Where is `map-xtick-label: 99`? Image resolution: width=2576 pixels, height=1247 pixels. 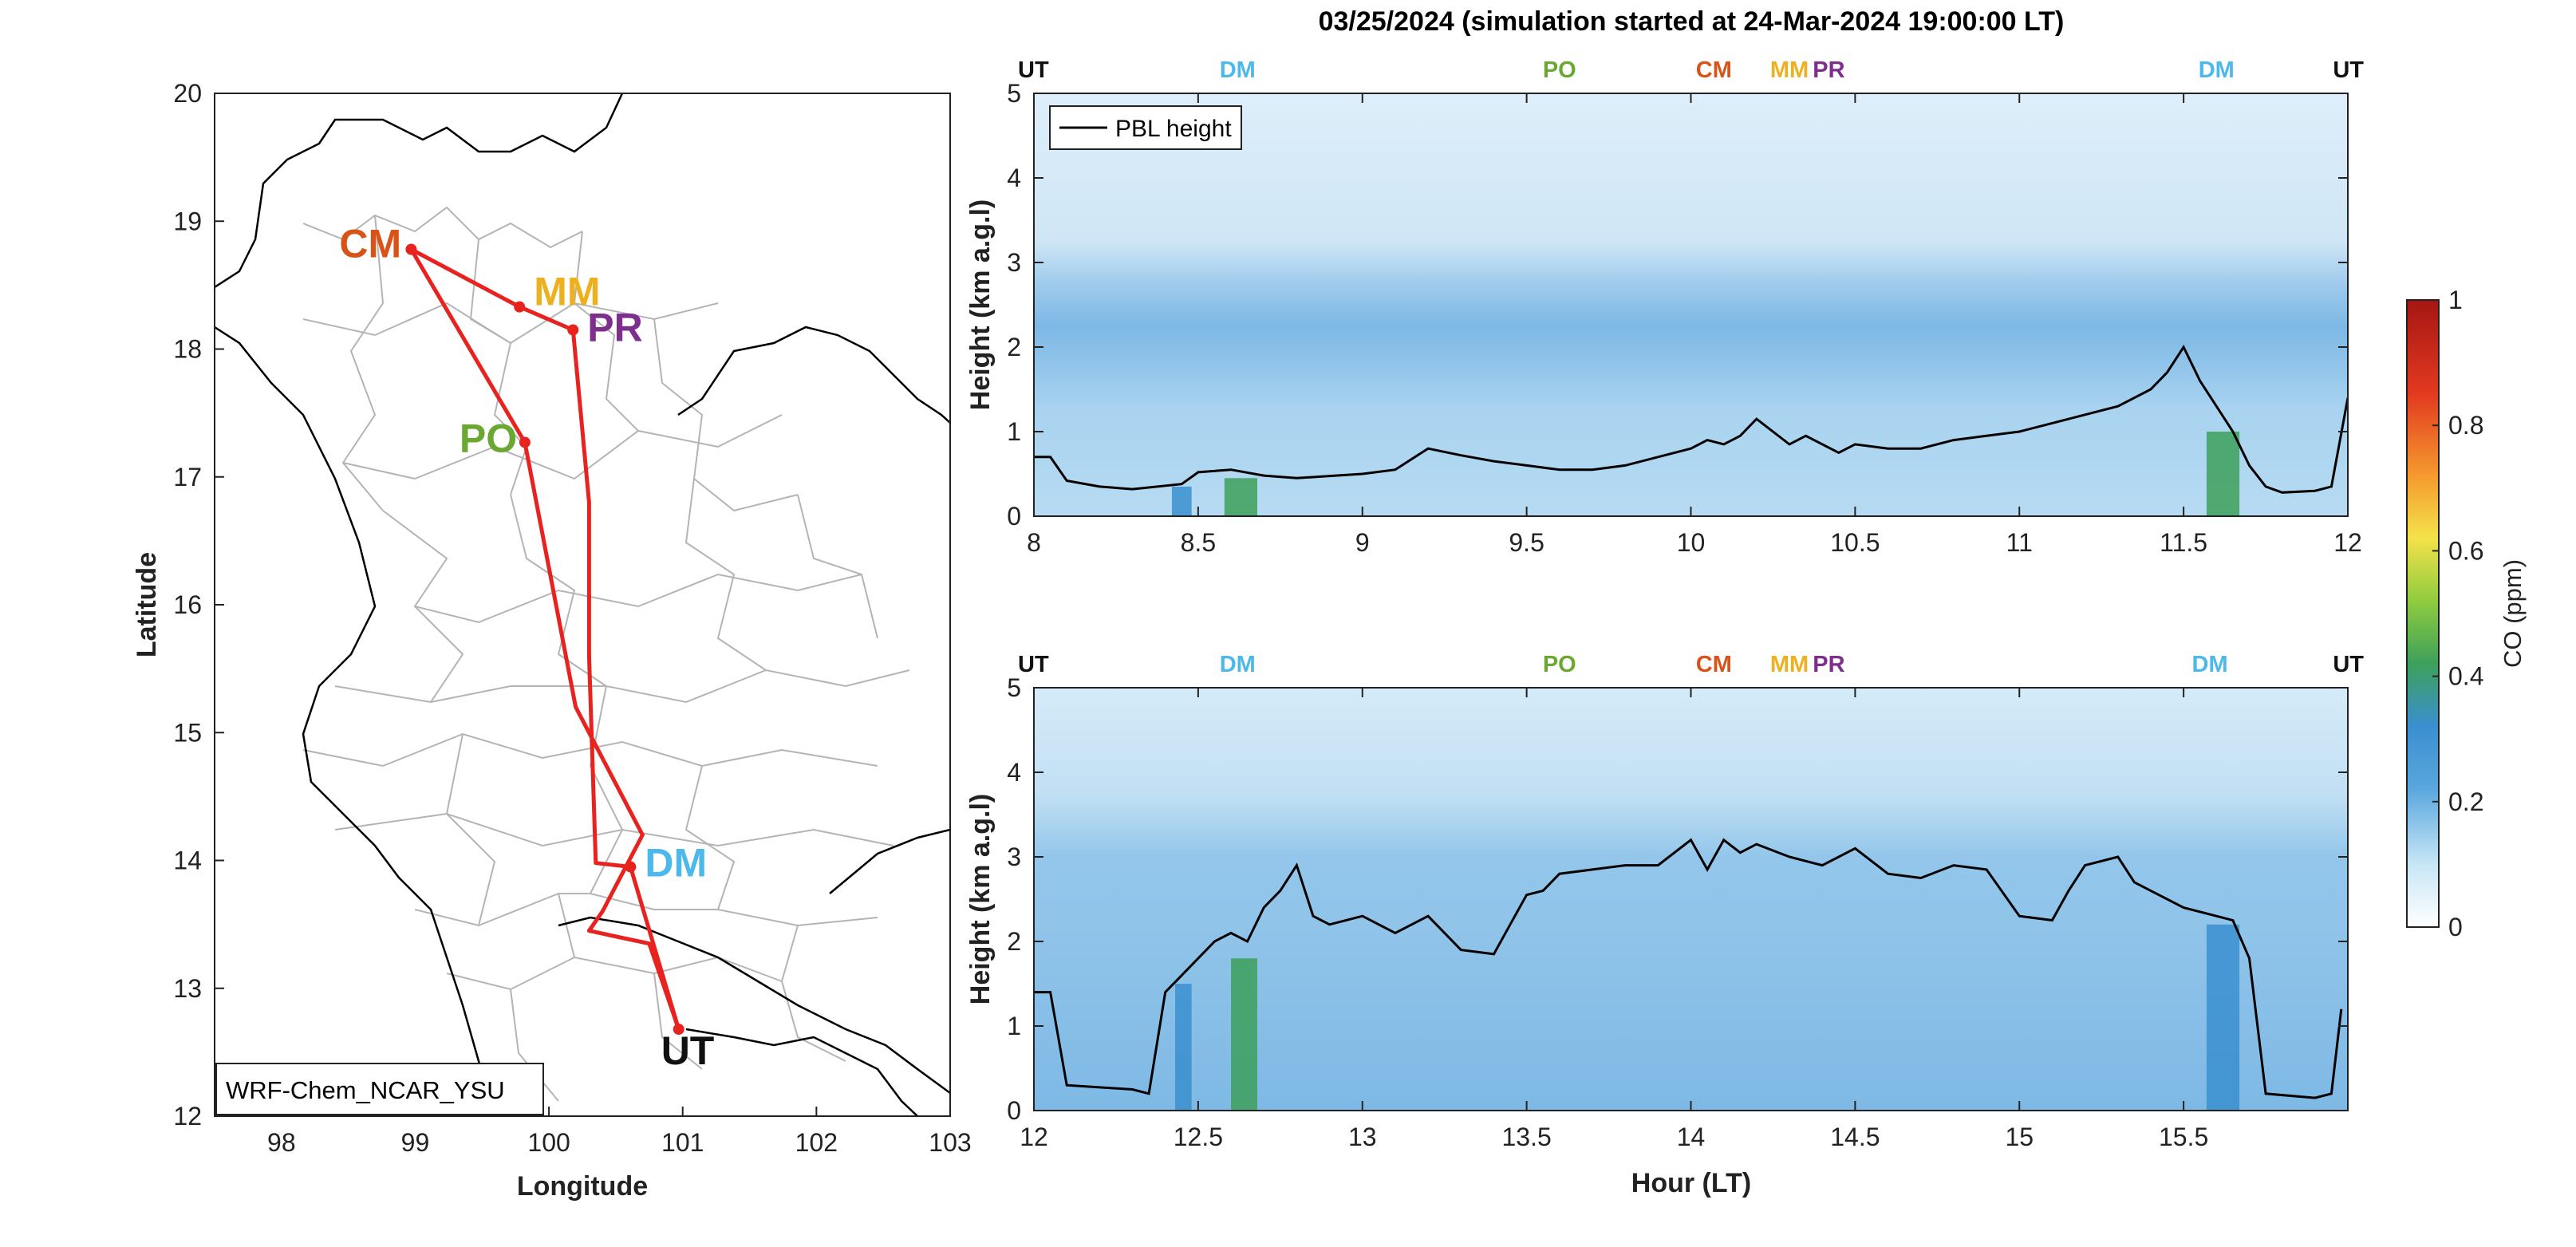 map-xtick-label: 99 is located at coordinates (416, 1143).